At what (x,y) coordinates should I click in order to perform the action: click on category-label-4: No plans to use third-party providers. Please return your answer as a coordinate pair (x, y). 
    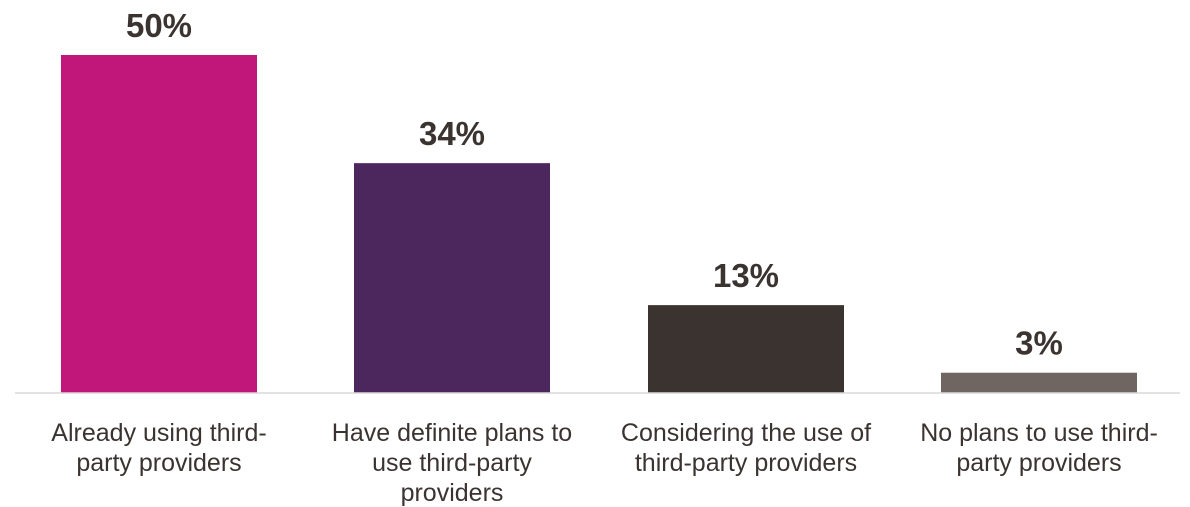
    Looking at the image, I should click on (1039, 448).